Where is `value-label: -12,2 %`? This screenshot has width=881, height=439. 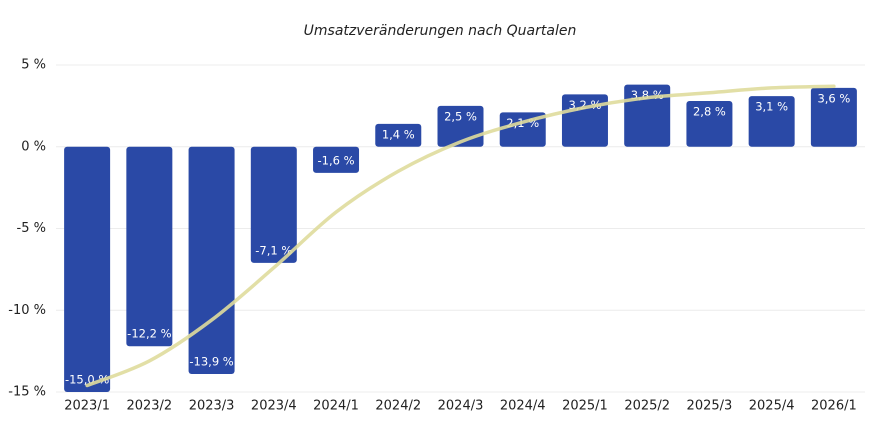 value-label: -12,2 % is located at coordinates (149, 334).